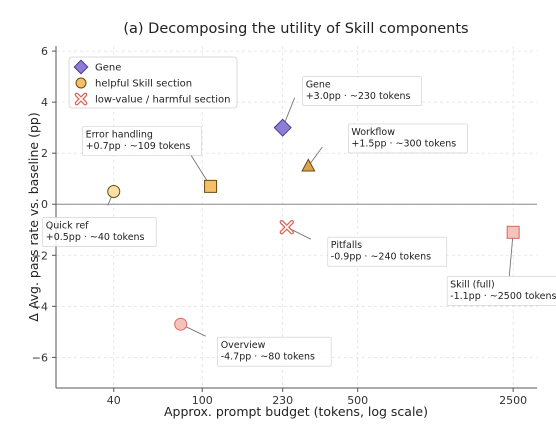 The image size is (556, 440). I want to click on y-tick-label: −4, so click(40, 306).